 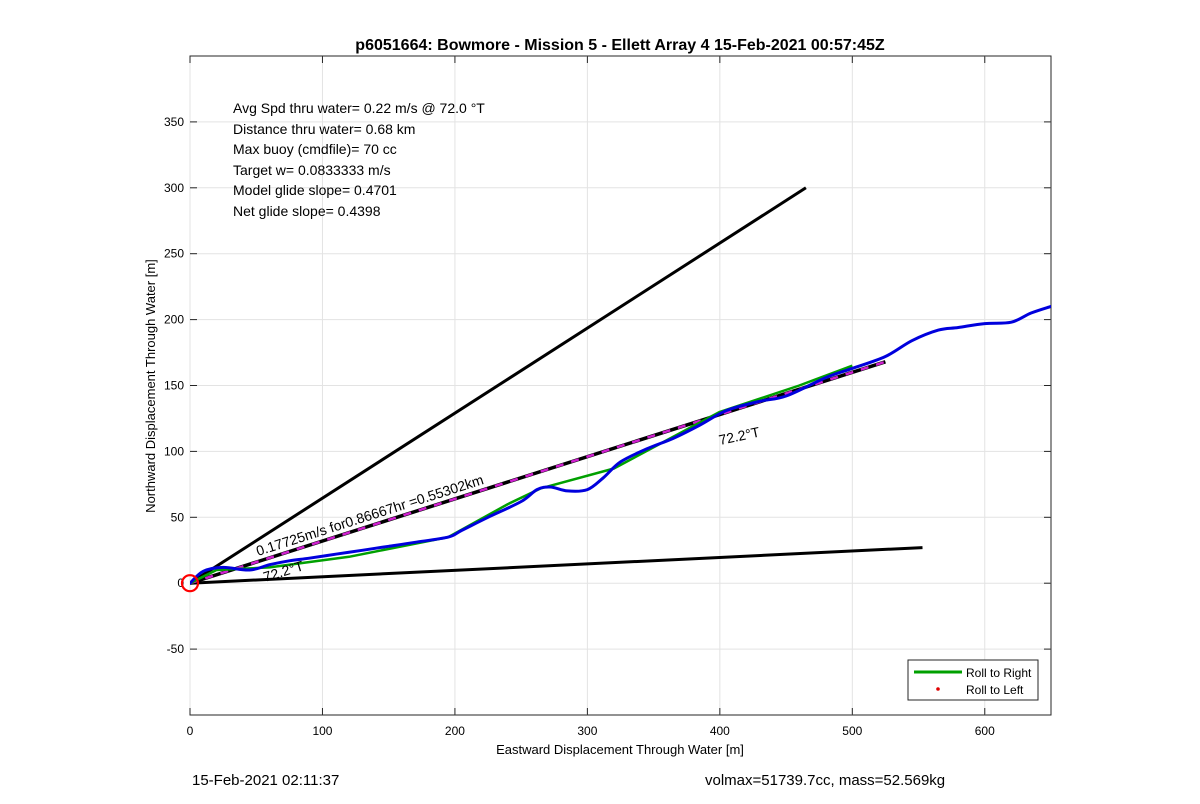 What do you see at coordinates (174, 320) in the screenshot?
I see `y-tick-label: 200` at bounding box center [174, 320].